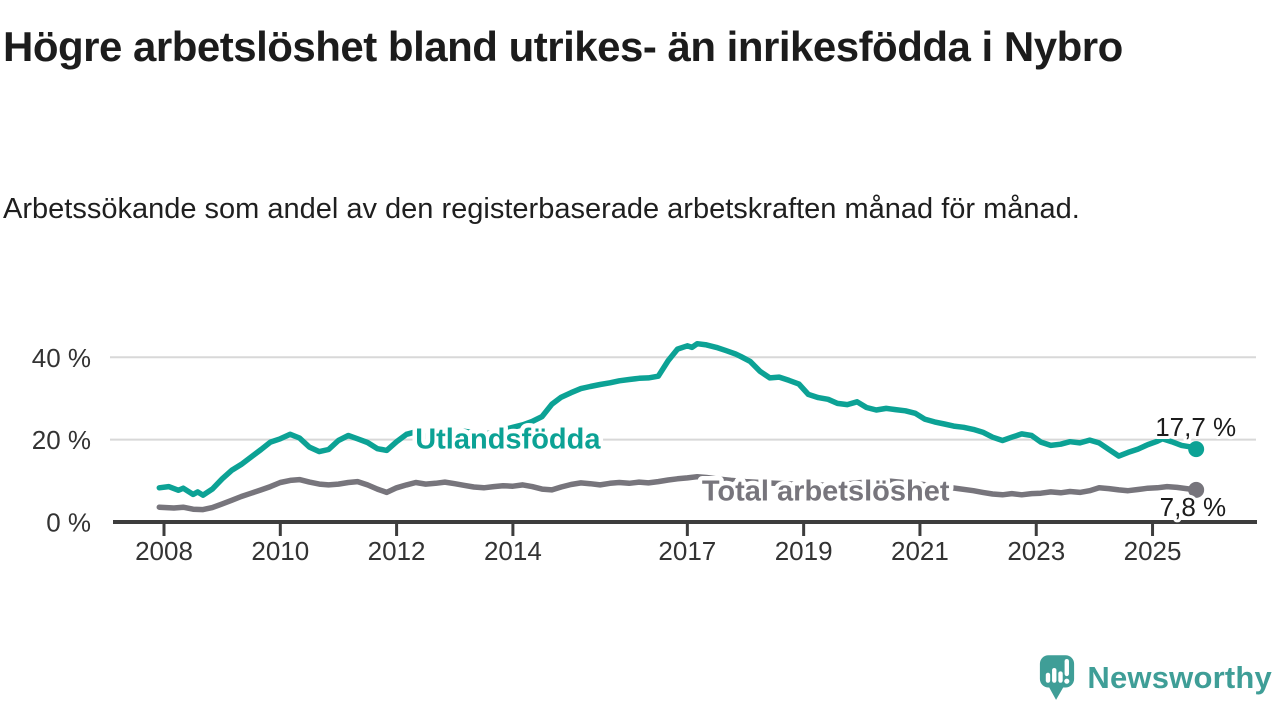  What do you see at coordinates (804, 551) in the screenshot?
I see `x-axis-tick-label: 2019` at bounding box center [804, 551].